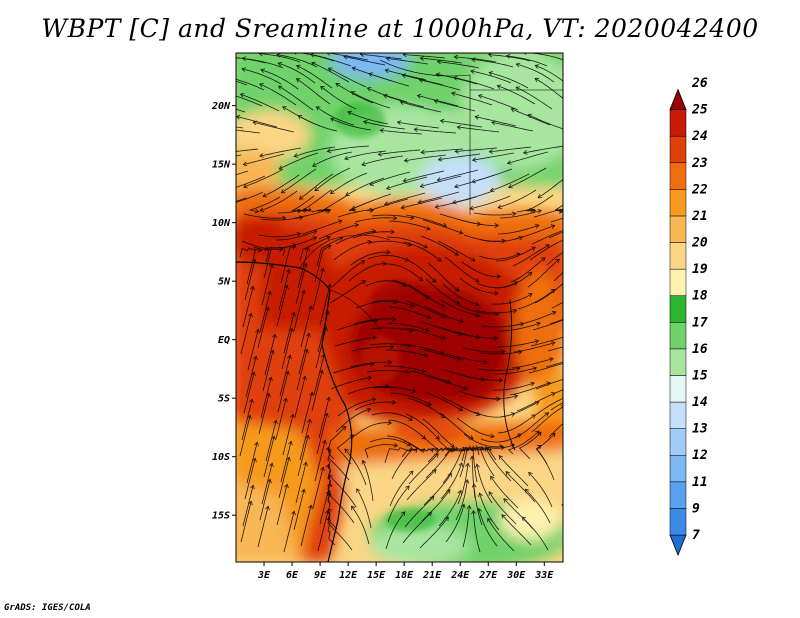  I want to click on y-axis: 20N 15N 10N 5N EQ 5S 10S 15S, so click(223, 311).